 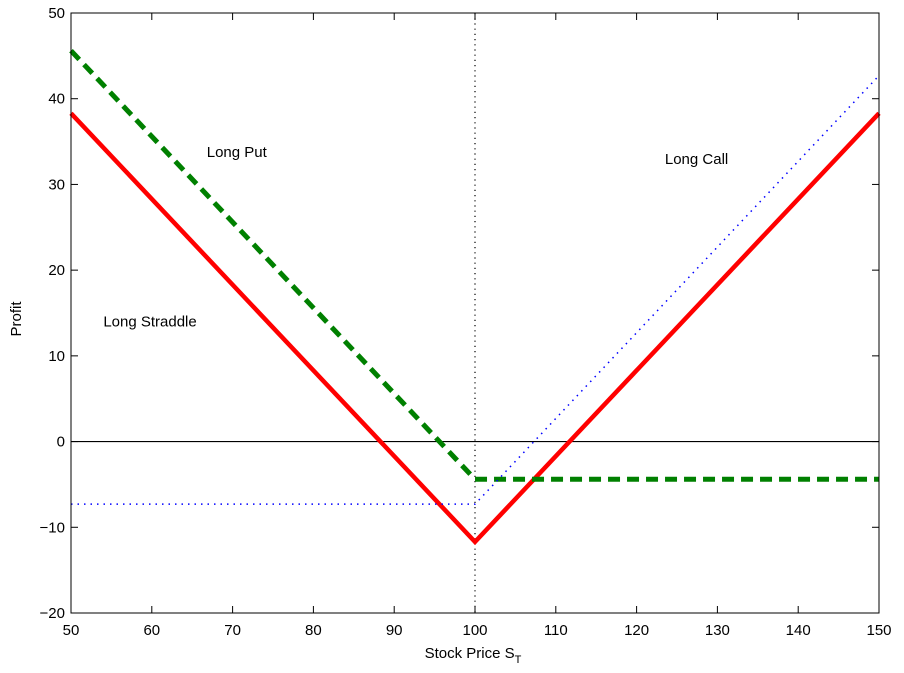 What do you see at coordinates (394, 630) in the screenshot?
I see `x-tick-label: 90` at bounding box center [394, 630].